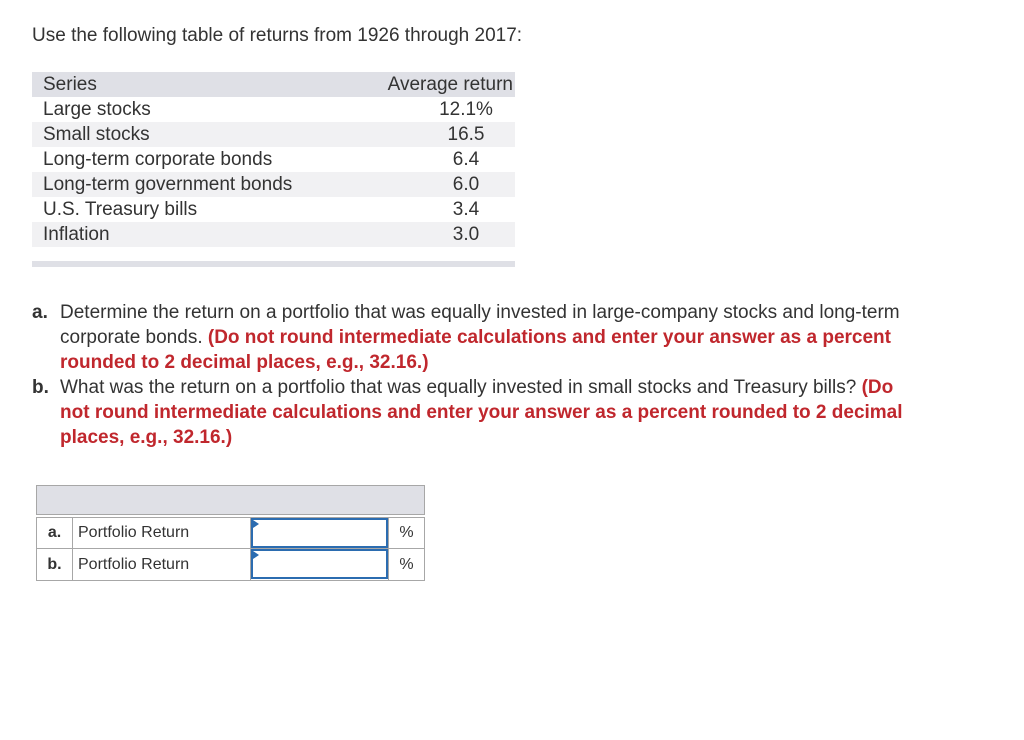 Image resolution: width=1024 pixels, height=740 pixels. What do you see at coordinates (187, 84) in the screenshot?
I see `series-header: Series` at bounding box center [187, 84].